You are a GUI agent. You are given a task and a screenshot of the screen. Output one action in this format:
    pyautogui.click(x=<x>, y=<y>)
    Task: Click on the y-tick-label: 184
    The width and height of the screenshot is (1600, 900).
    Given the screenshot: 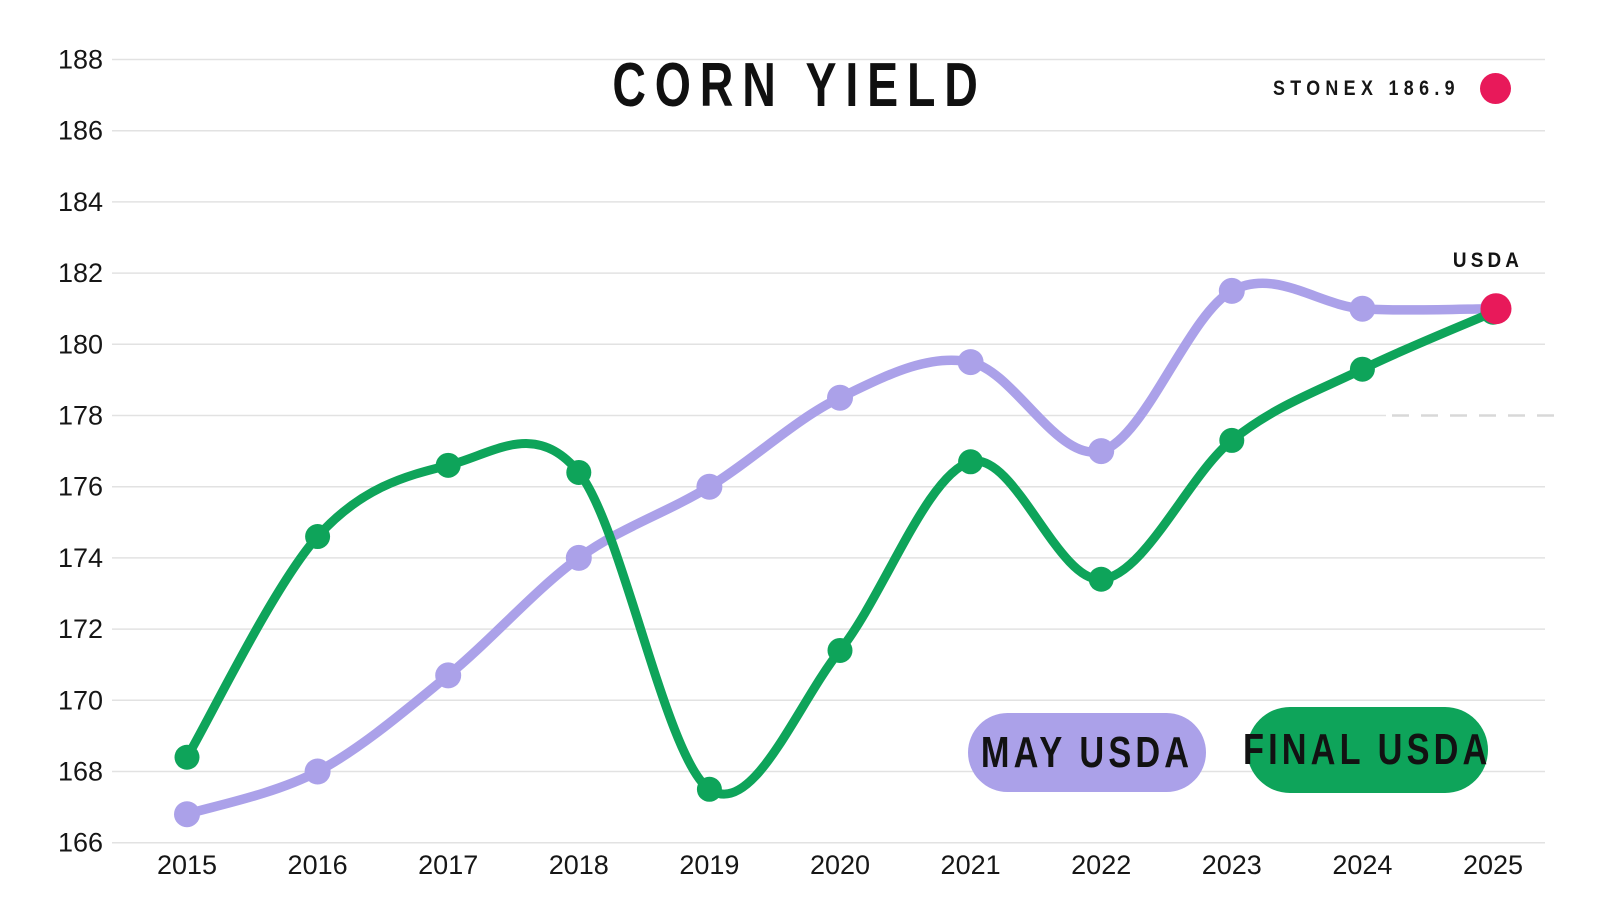 What is the action you would take?
    pyautogui.click(x=80, y=202)
    